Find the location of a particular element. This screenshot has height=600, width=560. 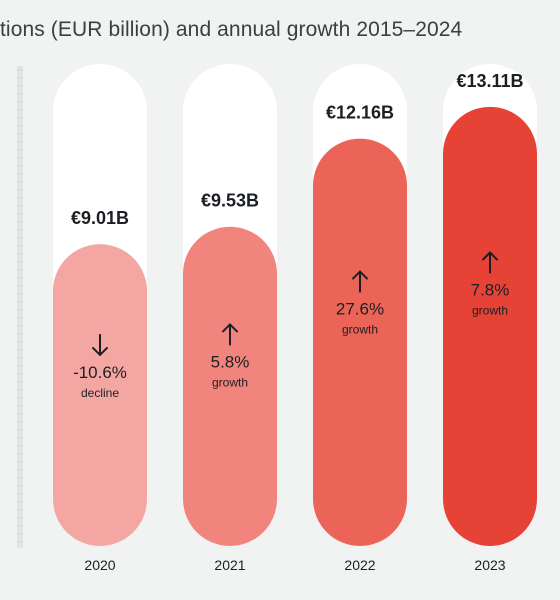

category-label-2020: 2020 is located at coordinates (99, 565).